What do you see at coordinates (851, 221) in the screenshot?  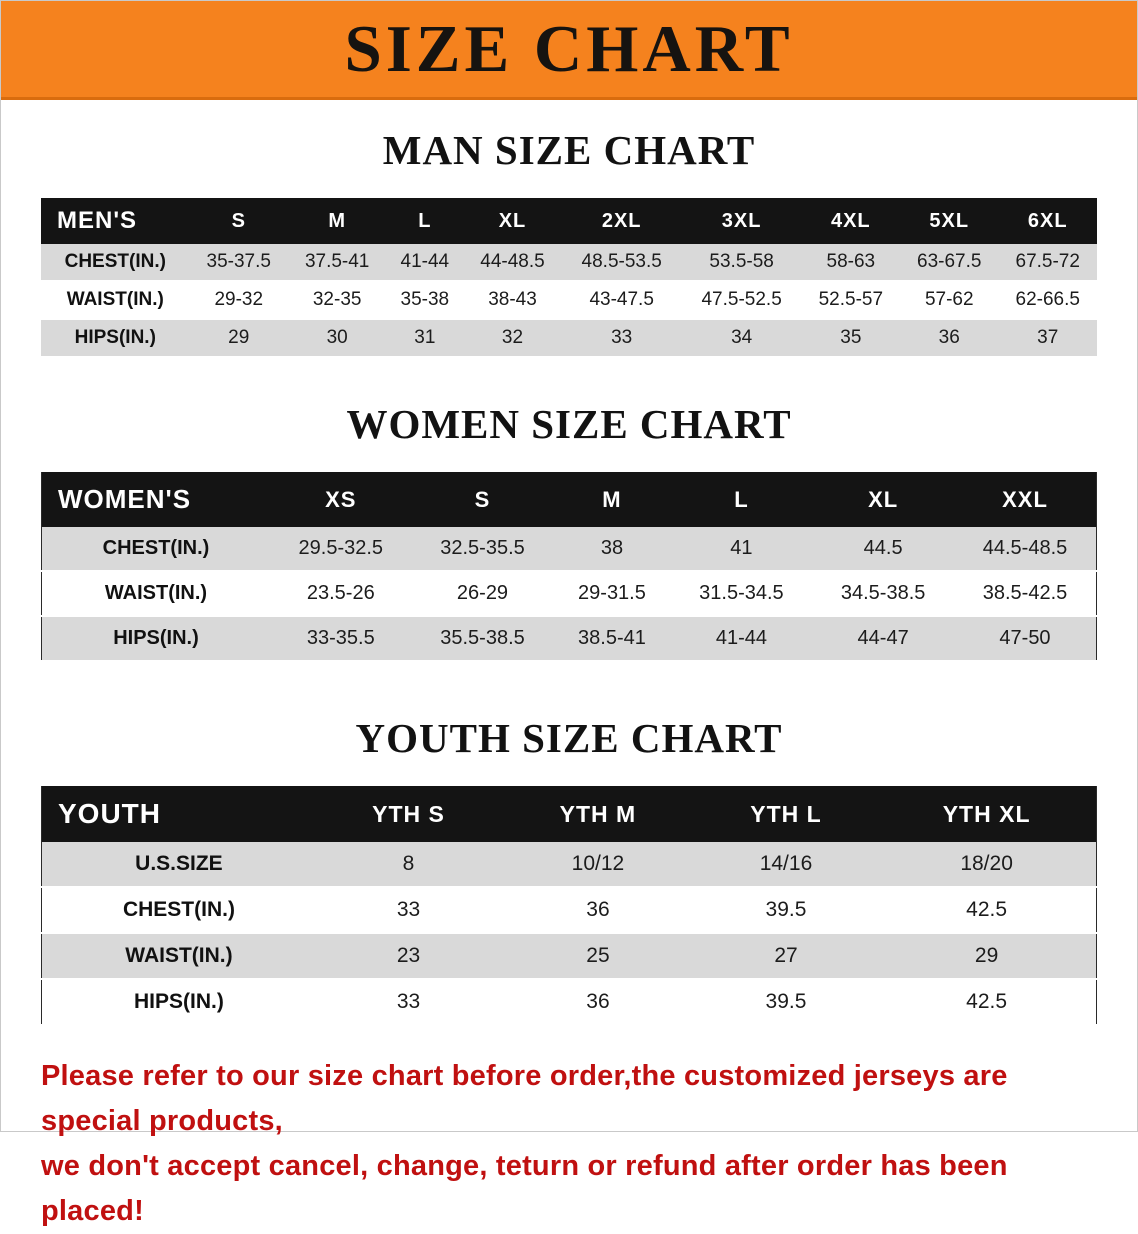 I see `size-column-header: 4XL` at bounding box center [851, 221].